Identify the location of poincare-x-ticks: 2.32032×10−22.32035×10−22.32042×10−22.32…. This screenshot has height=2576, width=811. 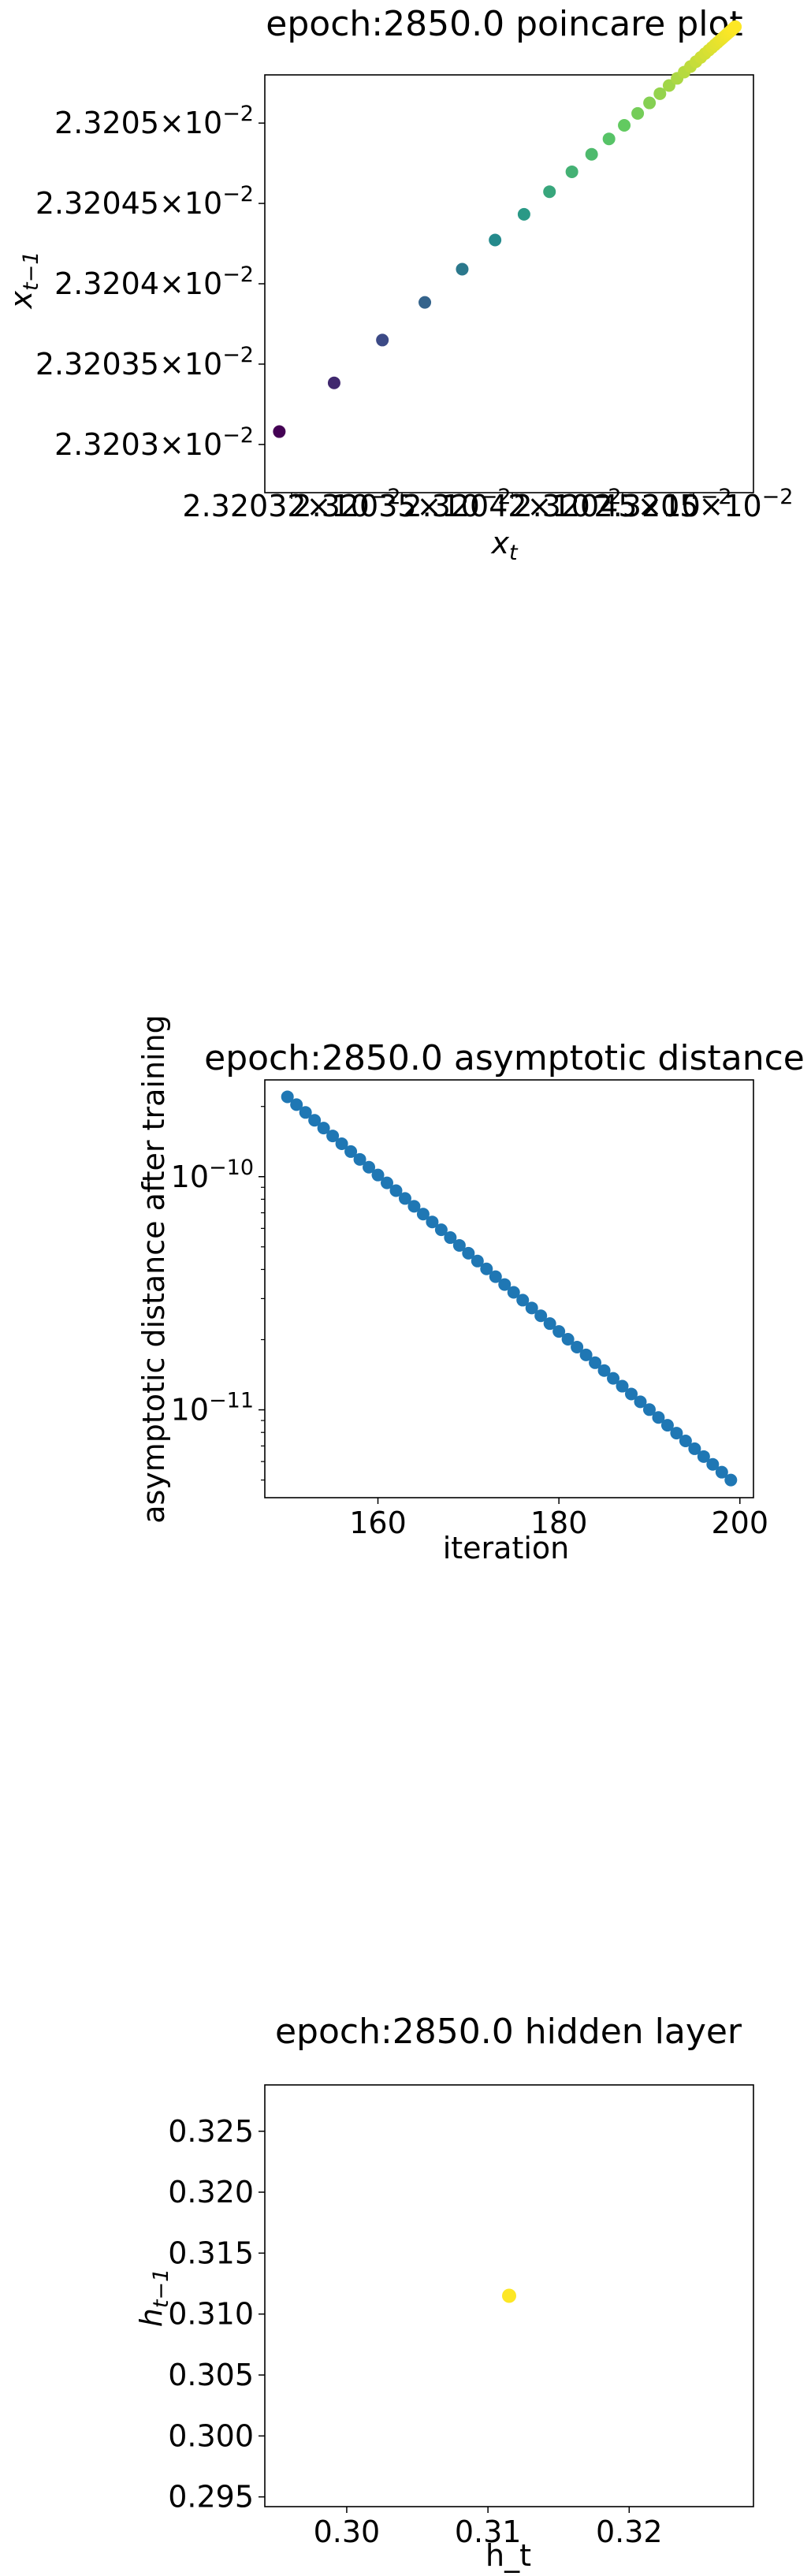
(487, 504).